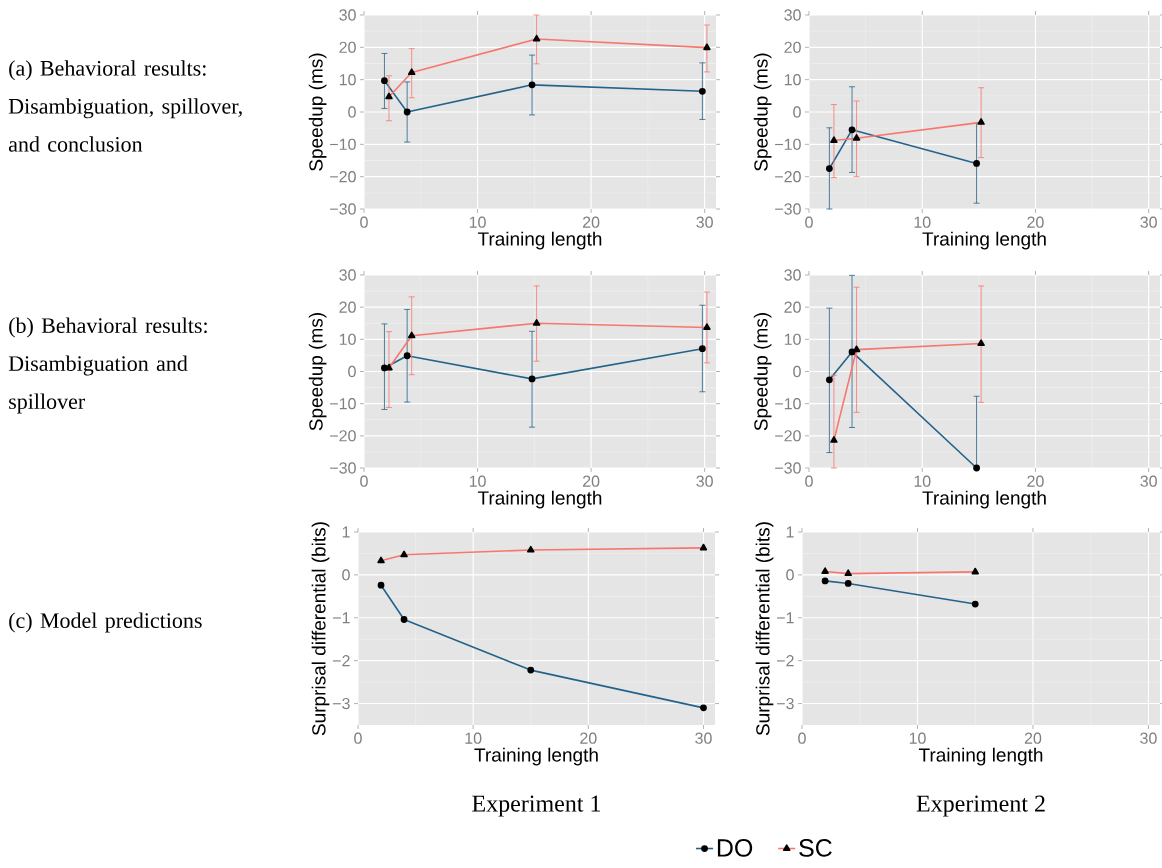 The image size is (1162, 868). What do you see at coordinates (815, 848) in the screenshot?
I see `legend-label: SC` at bounding box center [815, 848].